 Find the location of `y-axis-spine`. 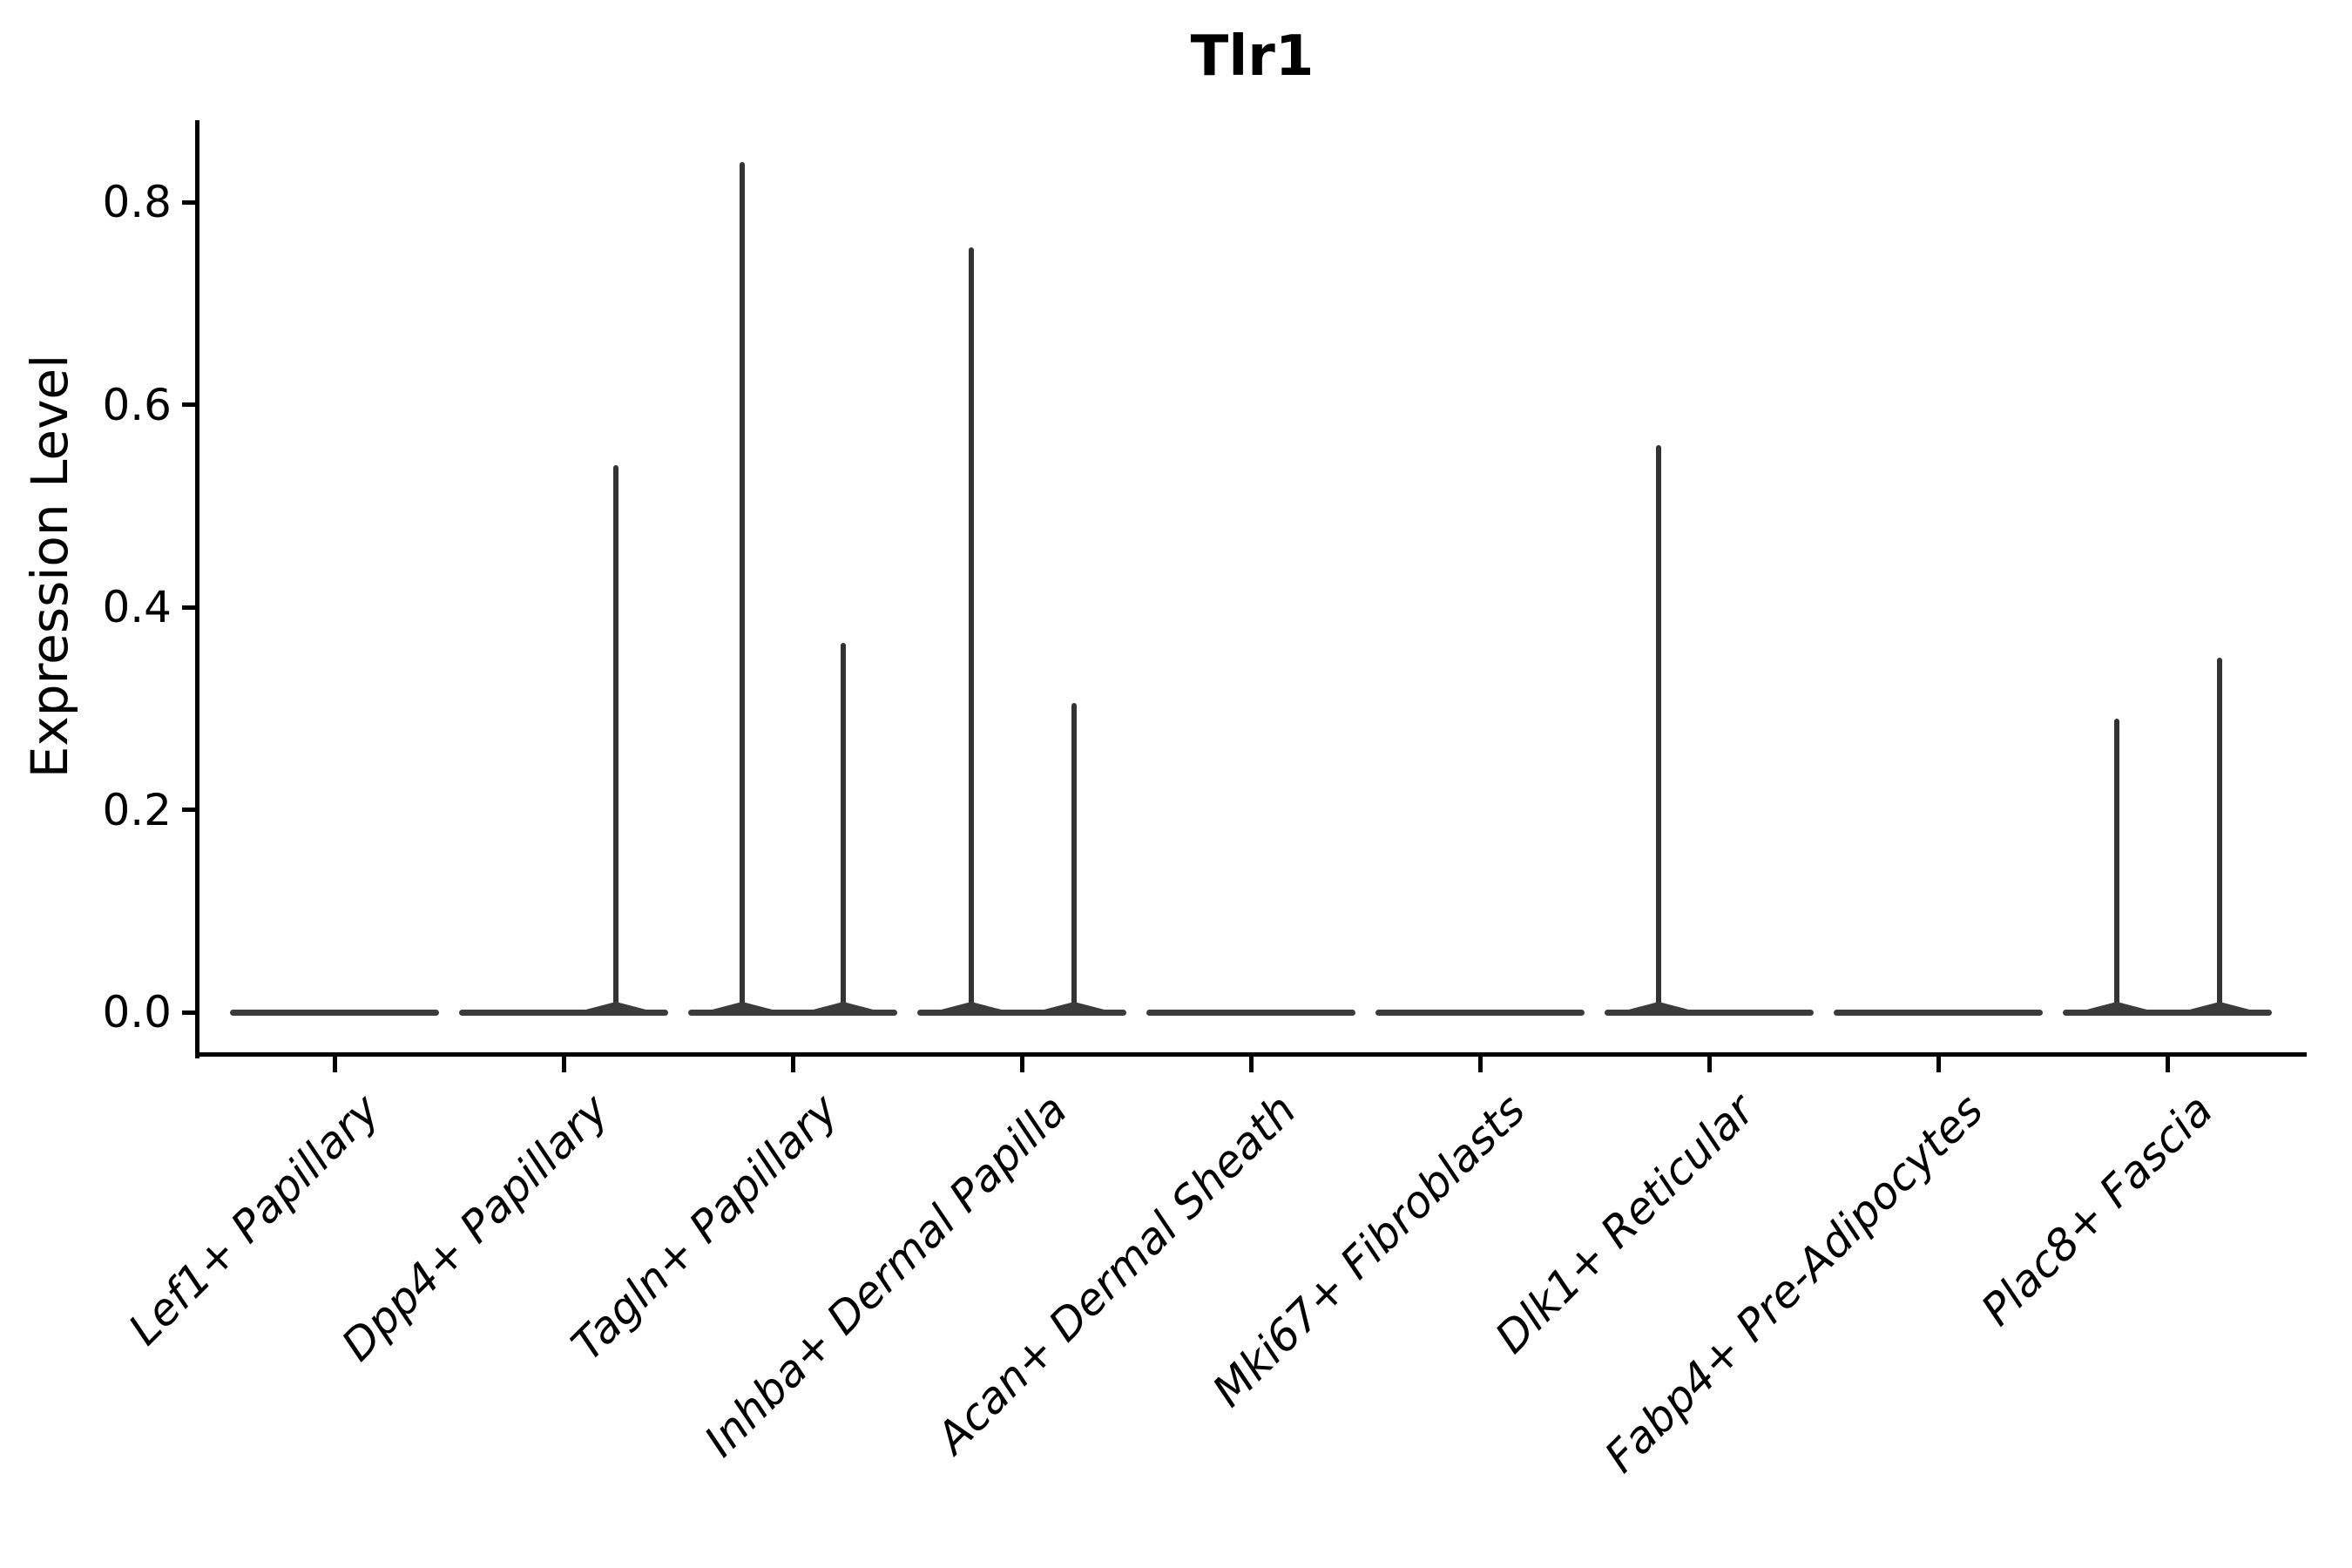

y-axis-spine is located at coordinates (197, 589).